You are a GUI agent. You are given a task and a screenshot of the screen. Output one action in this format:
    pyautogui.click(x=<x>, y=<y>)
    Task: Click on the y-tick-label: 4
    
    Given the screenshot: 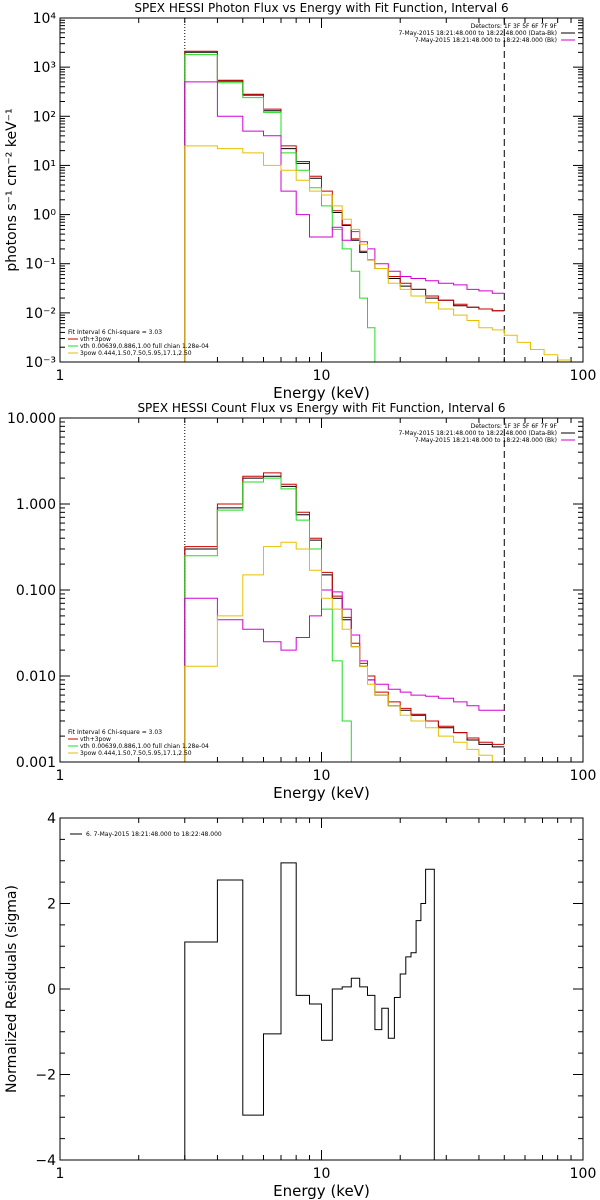 What is the action you would take?
    pyautogui.click(x=51, y=819)
    